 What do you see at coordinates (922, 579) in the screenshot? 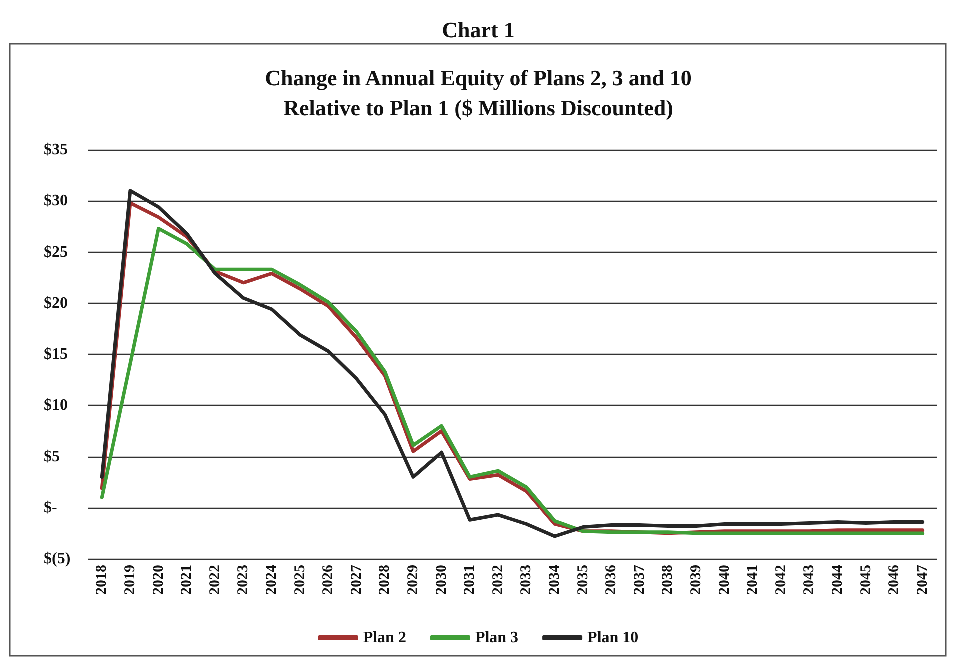
I see `x-tick-label: 2047` at bounding box center [922, 579].